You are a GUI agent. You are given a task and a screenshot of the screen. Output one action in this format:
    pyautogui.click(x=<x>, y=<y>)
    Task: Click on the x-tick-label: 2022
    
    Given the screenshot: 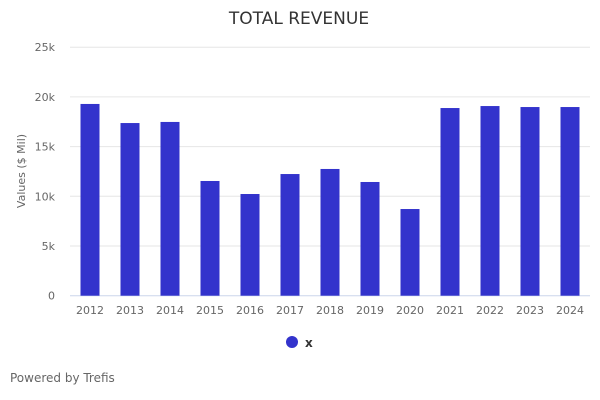 What is the action you would take?
    pyautogui.click(x=490, y=310)
    